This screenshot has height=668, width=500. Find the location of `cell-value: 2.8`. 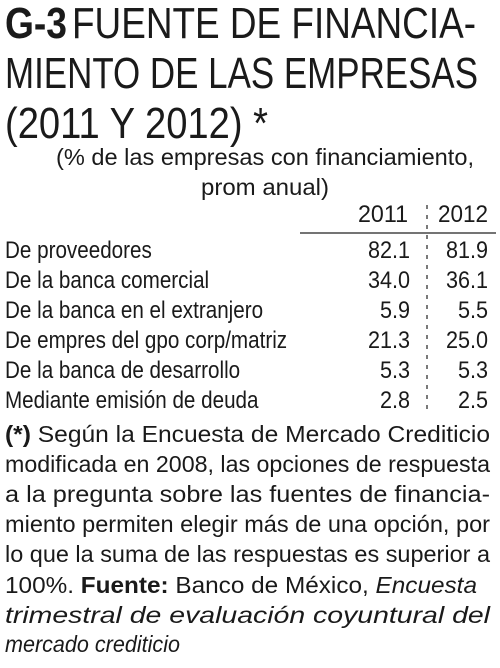

cell-value: 2.8 is located at coordinates (395, 399).